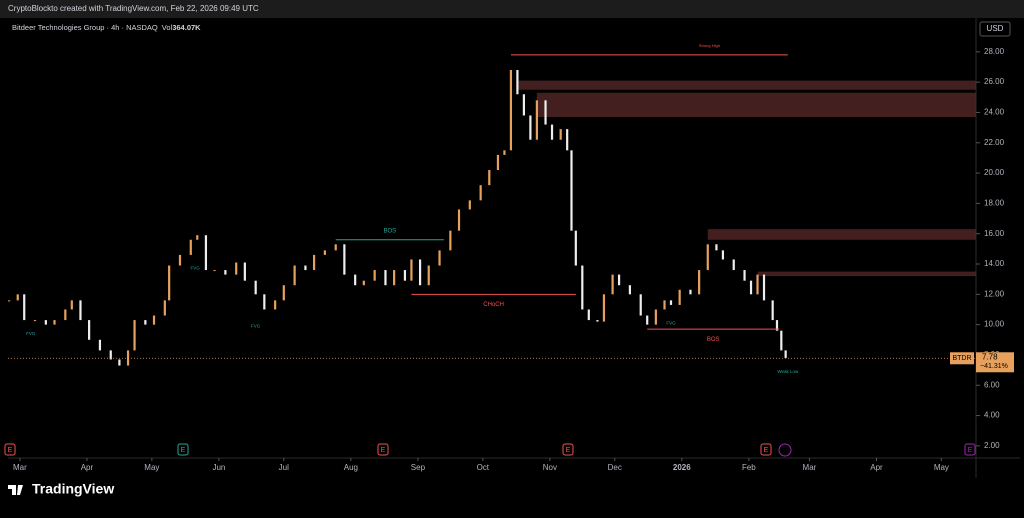 The height and width of the screenshot is (518, 1024). What do you see at coordinates (418, 467) in the screenshot?
I see `x-tick-label: Sep` at bounding box center [418, 467].